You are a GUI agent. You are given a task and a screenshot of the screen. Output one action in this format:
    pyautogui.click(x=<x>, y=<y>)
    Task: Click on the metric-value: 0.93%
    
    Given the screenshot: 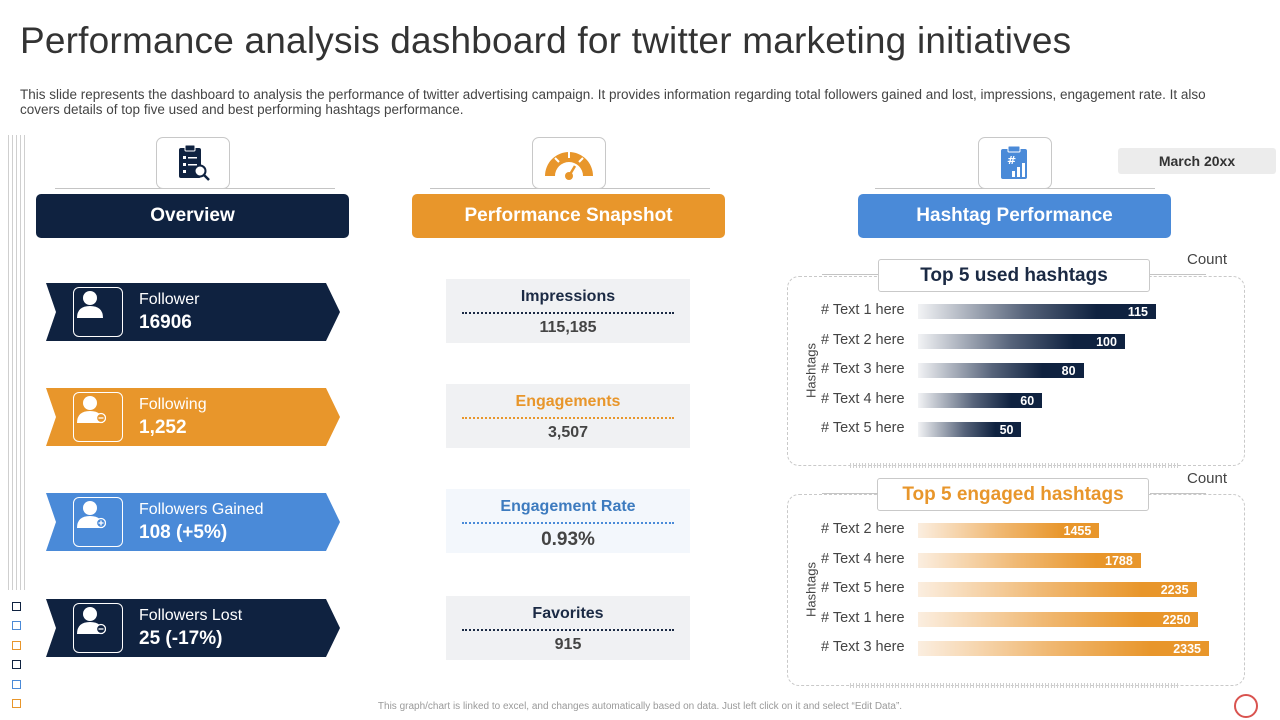 What is the action you would take?
    pyautogui.click(x=568, y=539)
    